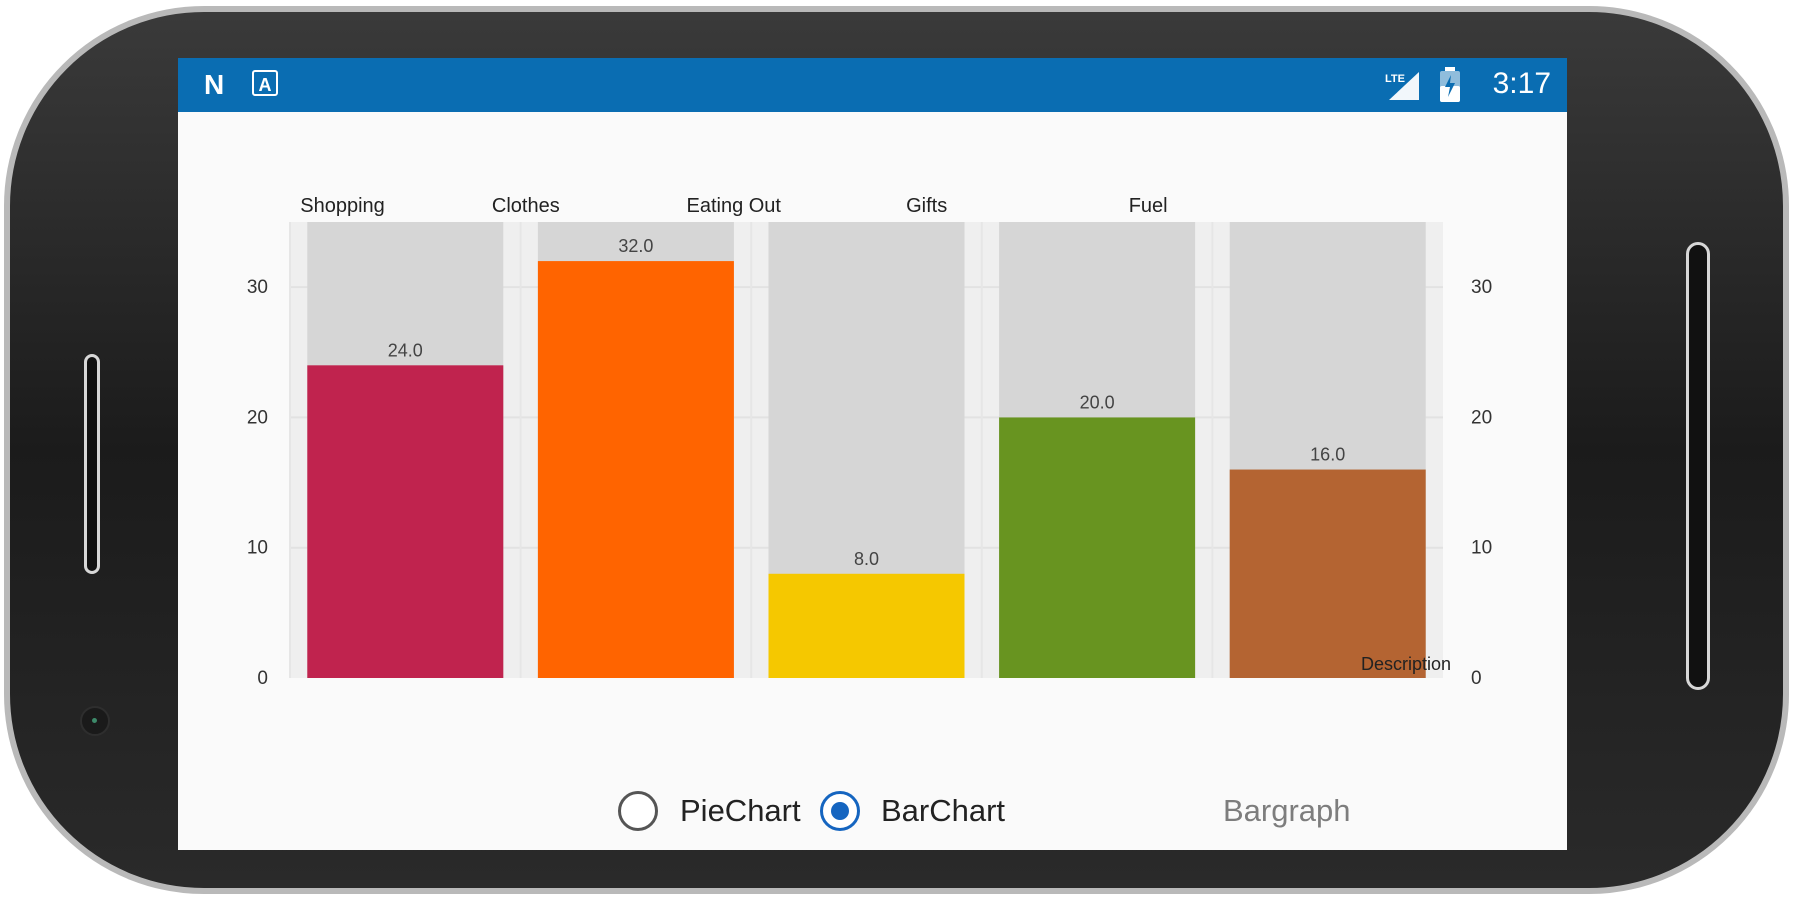 Image resolution: width=1793 pixels, height=900 pixels. What do you see at coordinates (1327, 455) in the screenshot?
I see `data-label: 16.0` at bounding box center [1327, 455].